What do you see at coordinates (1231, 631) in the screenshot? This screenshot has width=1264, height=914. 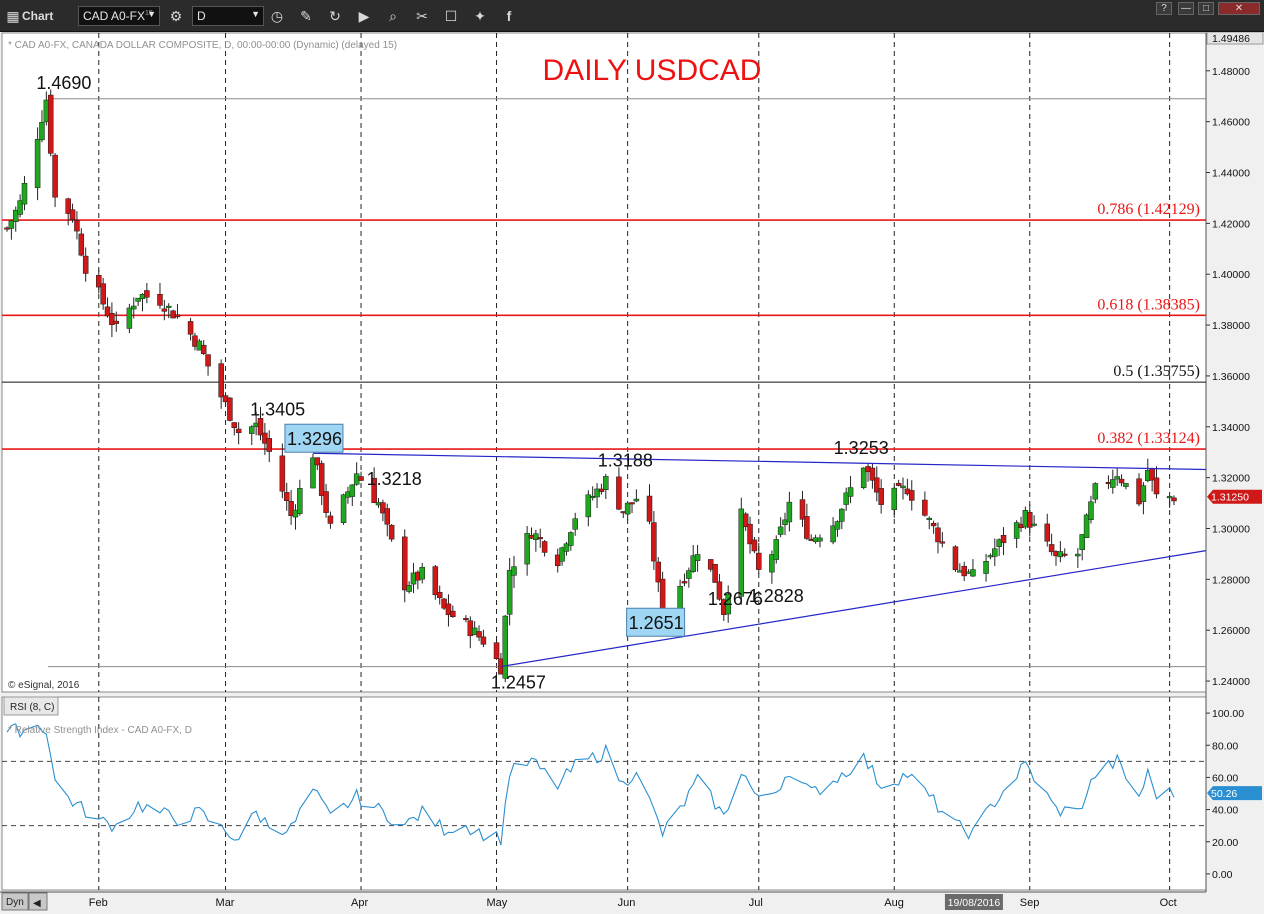 I see `y-tick-label: 1.26000` at bounding box center [1231, 631].